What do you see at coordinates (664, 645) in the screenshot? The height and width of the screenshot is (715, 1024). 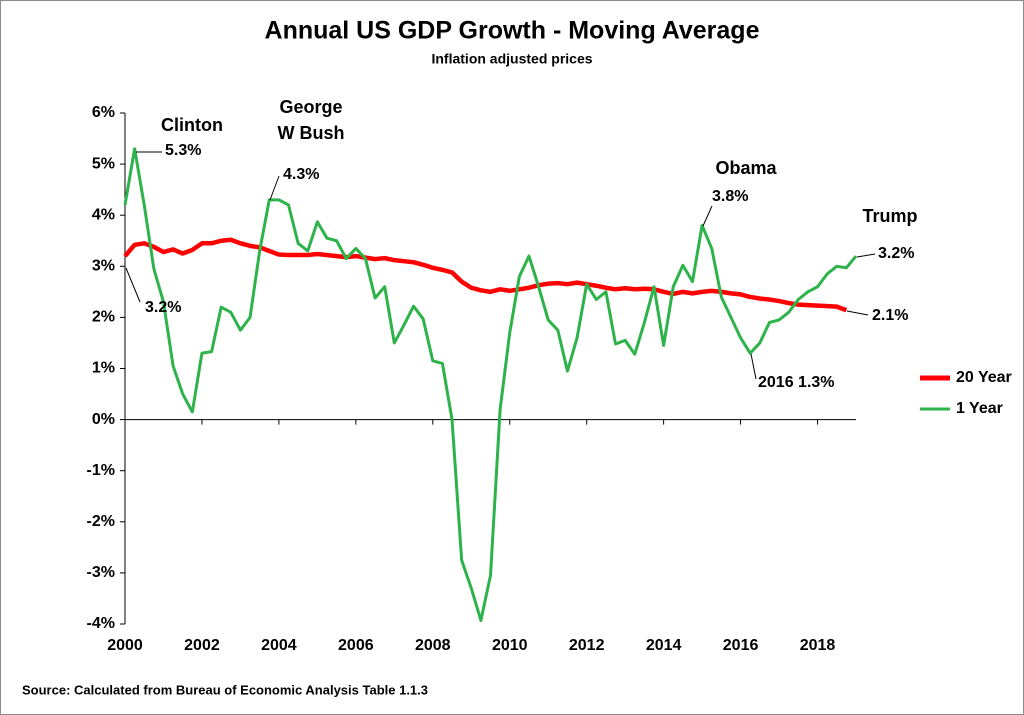 I see `x-tick-label: 2014` at bounding box center [664, 645].